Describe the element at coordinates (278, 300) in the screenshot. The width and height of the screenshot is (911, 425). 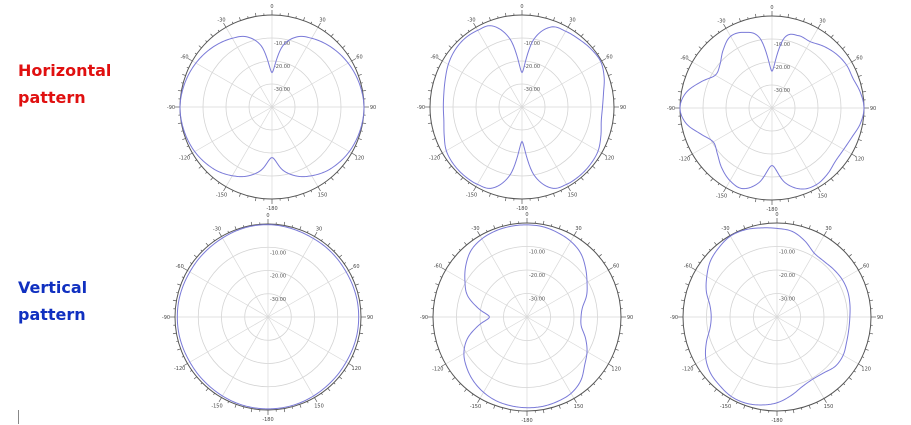
I see `ring-label: -30.00` at that location.